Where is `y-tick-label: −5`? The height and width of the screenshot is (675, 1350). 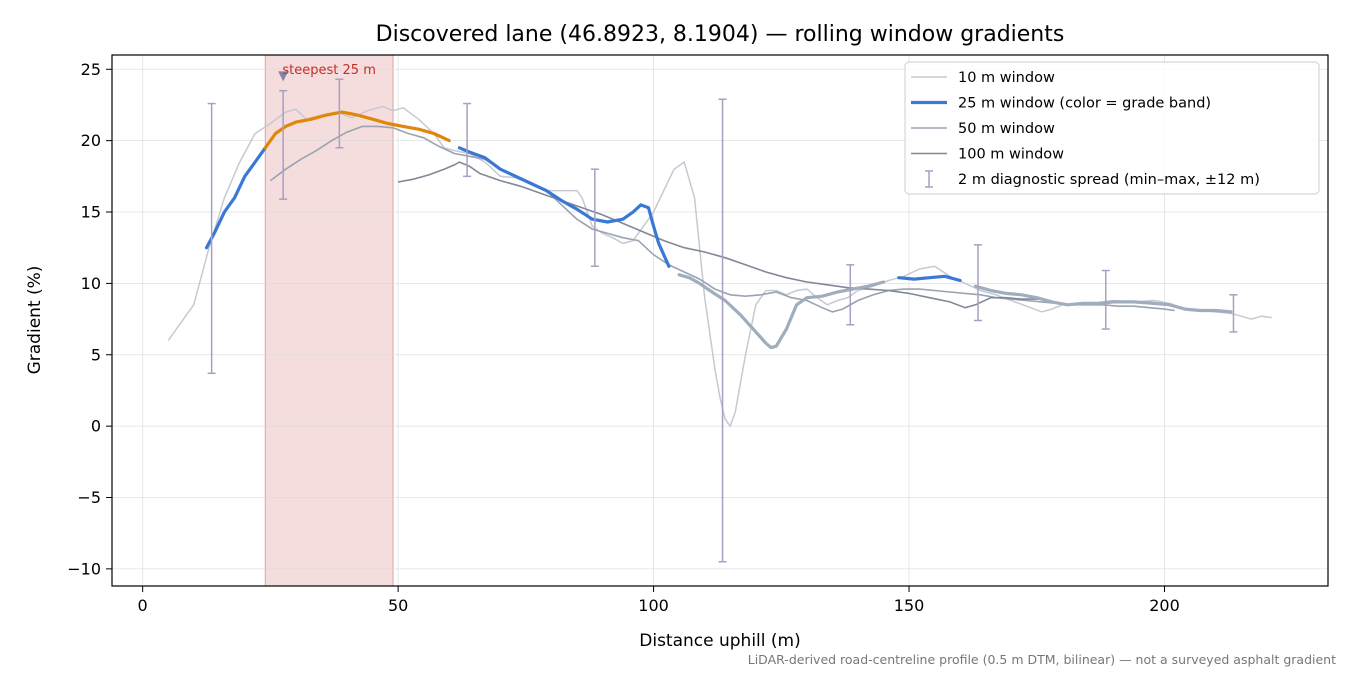
y-tick-label: −5 is located at coordinates (89, 497).